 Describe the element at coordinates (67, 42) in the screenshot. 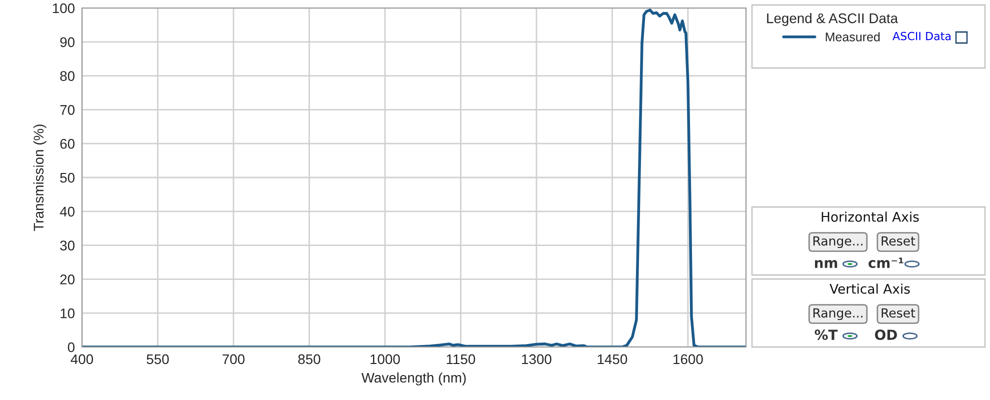

I see `y-tick-label: 90` at that location.